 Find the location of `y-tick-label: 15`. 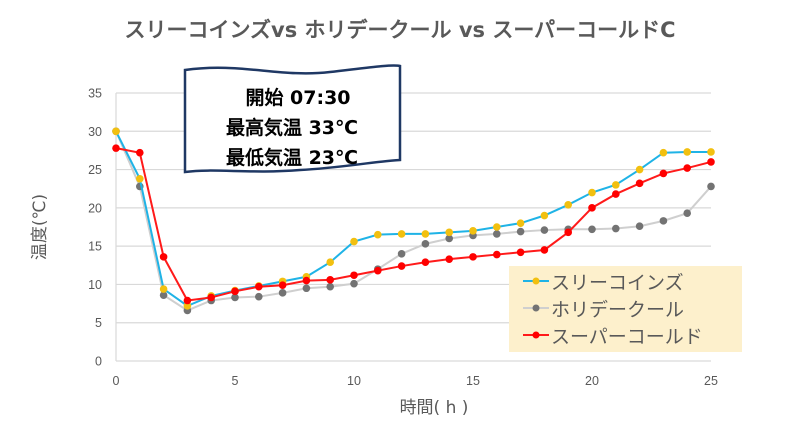

y-tick-label: 15 is located at coordinates (95, 247).